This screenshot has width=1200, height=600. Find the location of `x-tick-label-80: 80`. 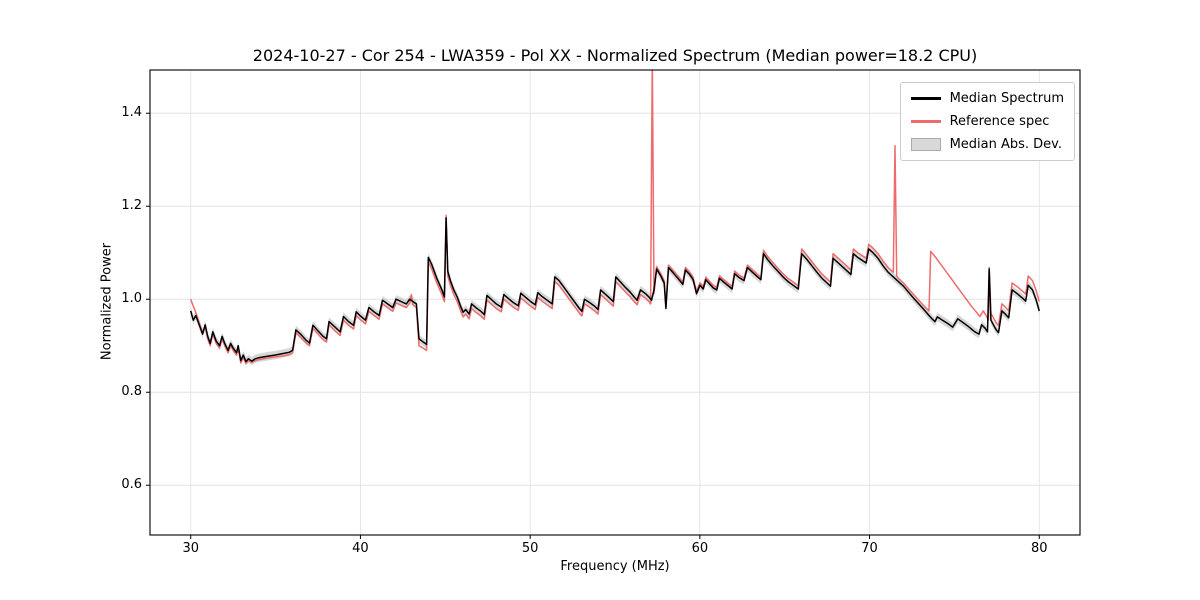

x-tick-label-80: 80 is located at coordinates (1039, 548).